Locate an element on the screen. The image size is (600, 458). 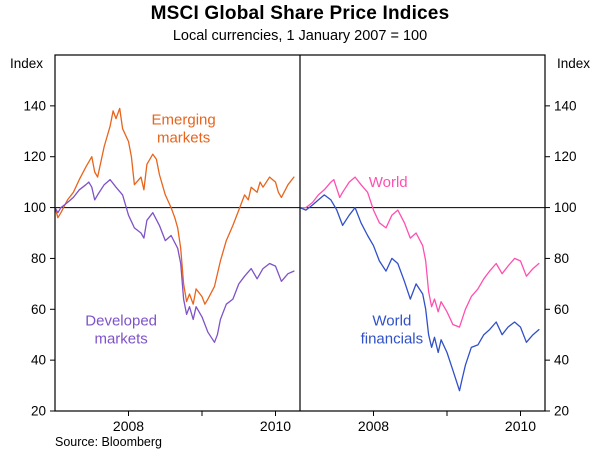
y-tick-label-left: 20 is located at coordinates (38, 411).